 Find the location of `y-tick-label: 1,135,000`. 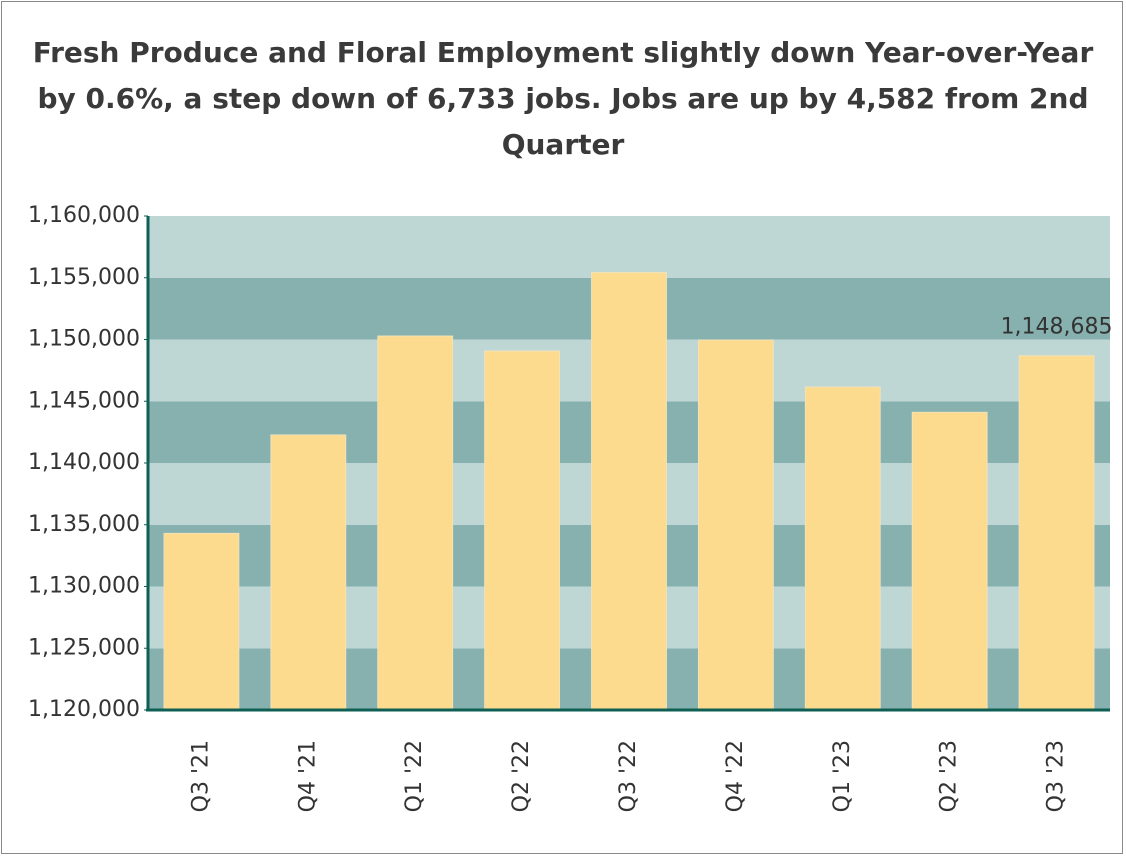

y-tick-label: 1,135,000 is located at coordinates (84, 524).